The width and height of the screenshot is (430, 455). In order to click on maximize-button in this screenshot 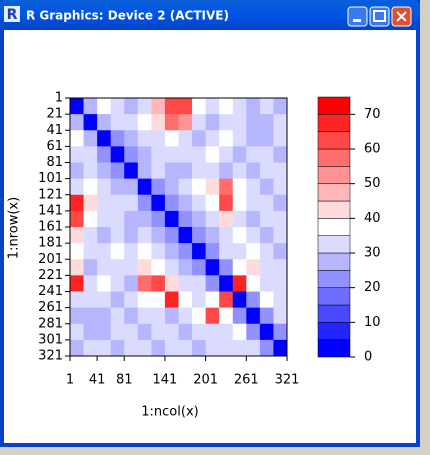, I will do `click(379, 16)`.